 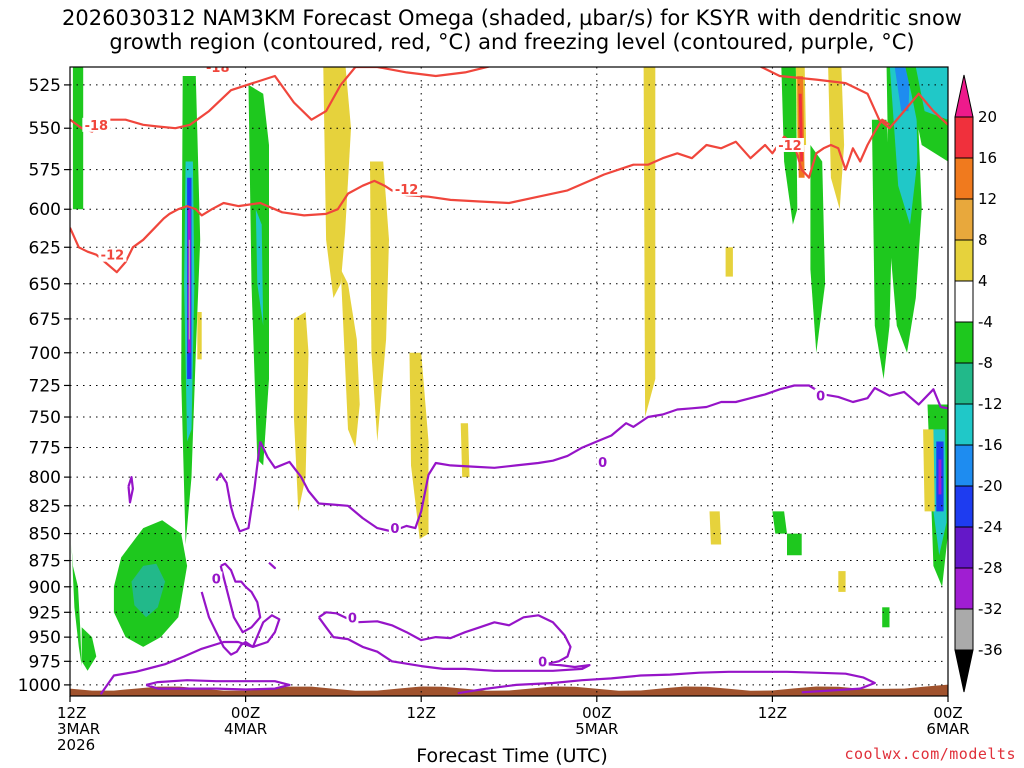 What do you see at coordinates (45, 210) in the screenshot?
I see `y-tick-label: 600` at bounding box center [45, 210].